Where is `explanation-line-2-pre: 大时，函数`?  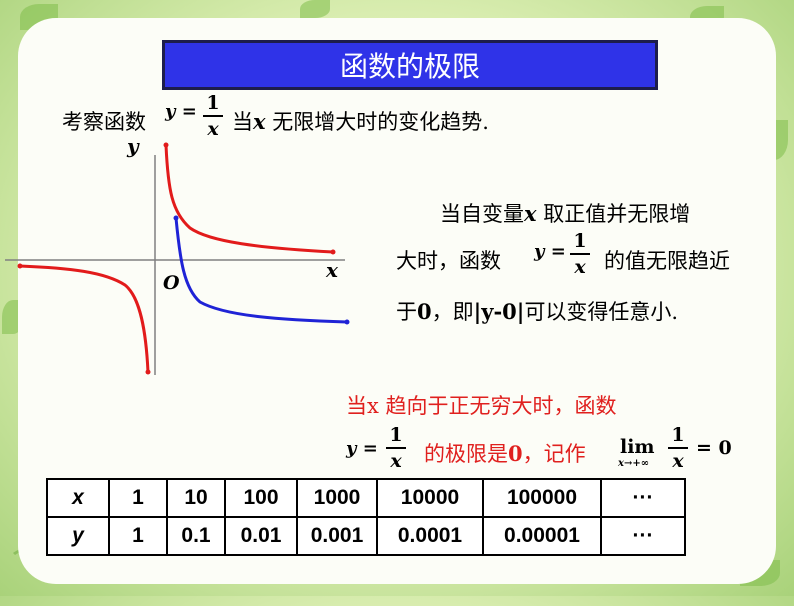
explanation-line-2-pre: 大时，函数 is located at coordinates (448, 261).